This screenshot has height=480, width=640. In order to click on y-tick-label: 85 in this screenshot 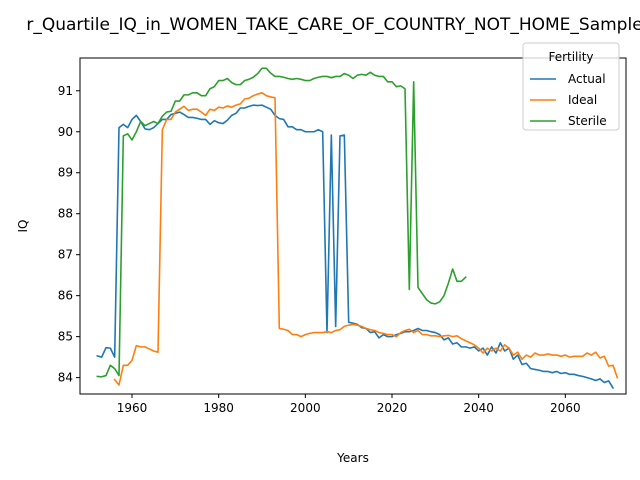, I will do `click(65, 337)`.